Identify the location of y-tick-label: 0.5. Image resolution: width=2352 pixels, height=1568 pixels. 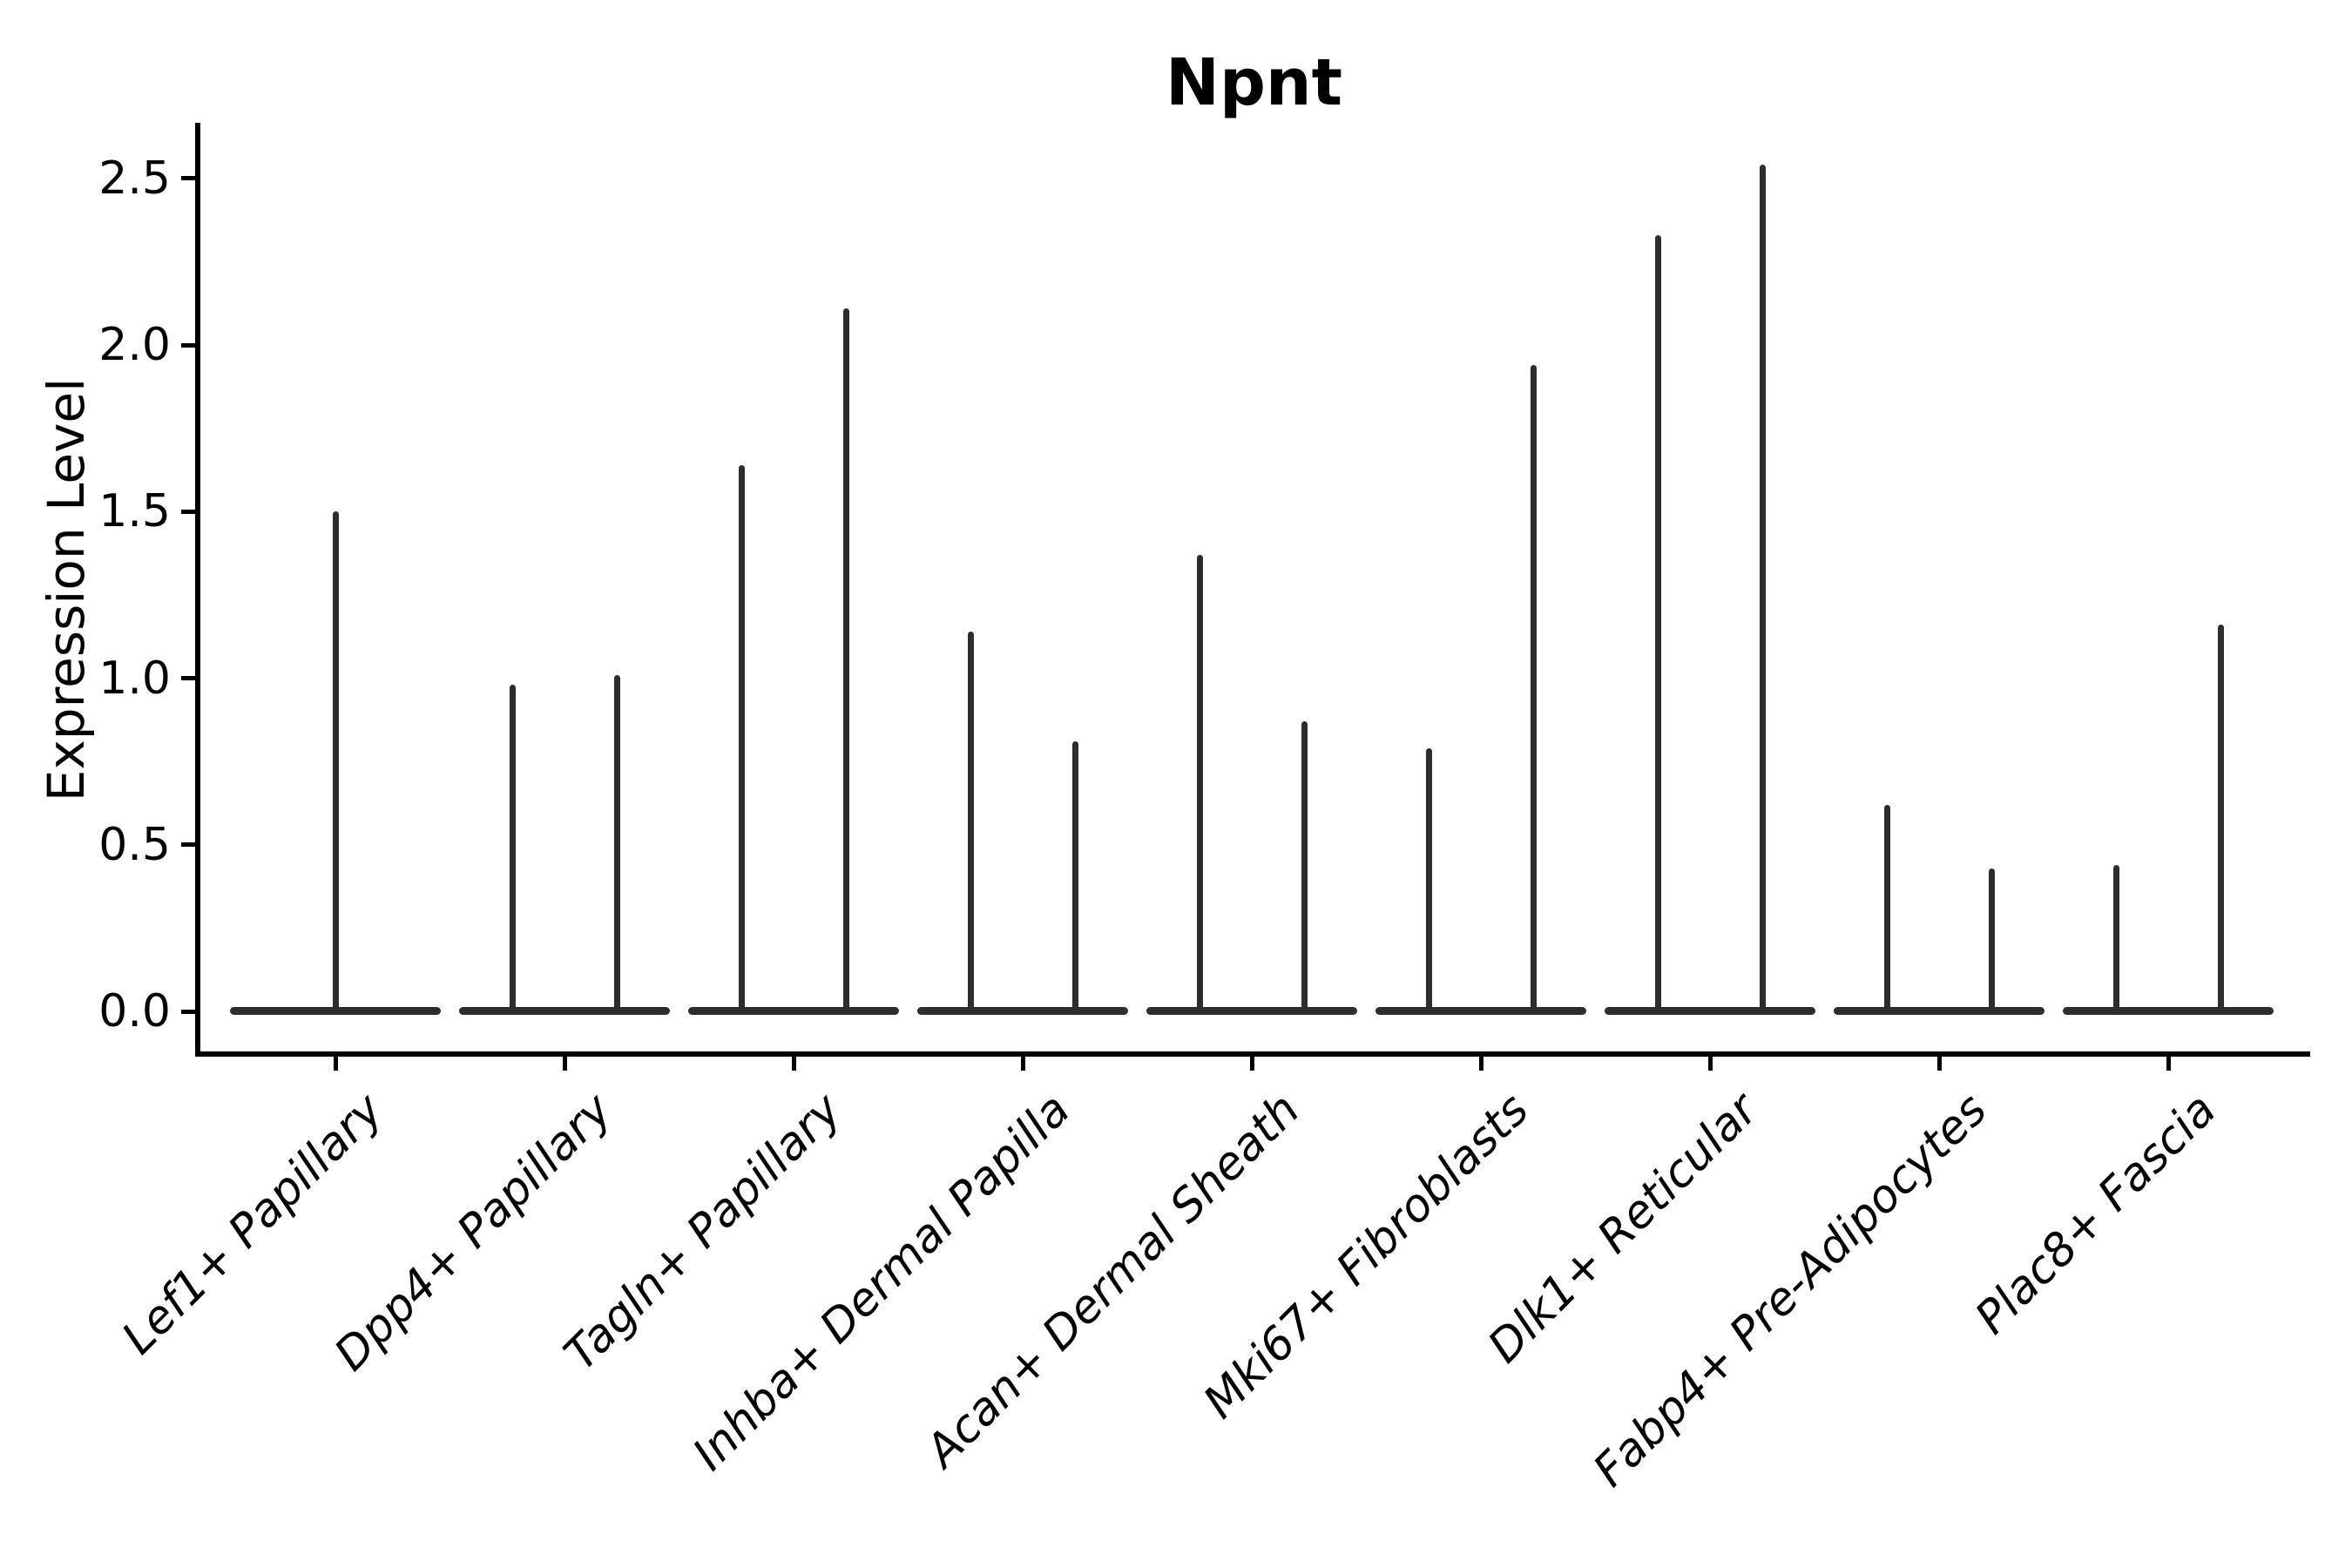
(134, 844).